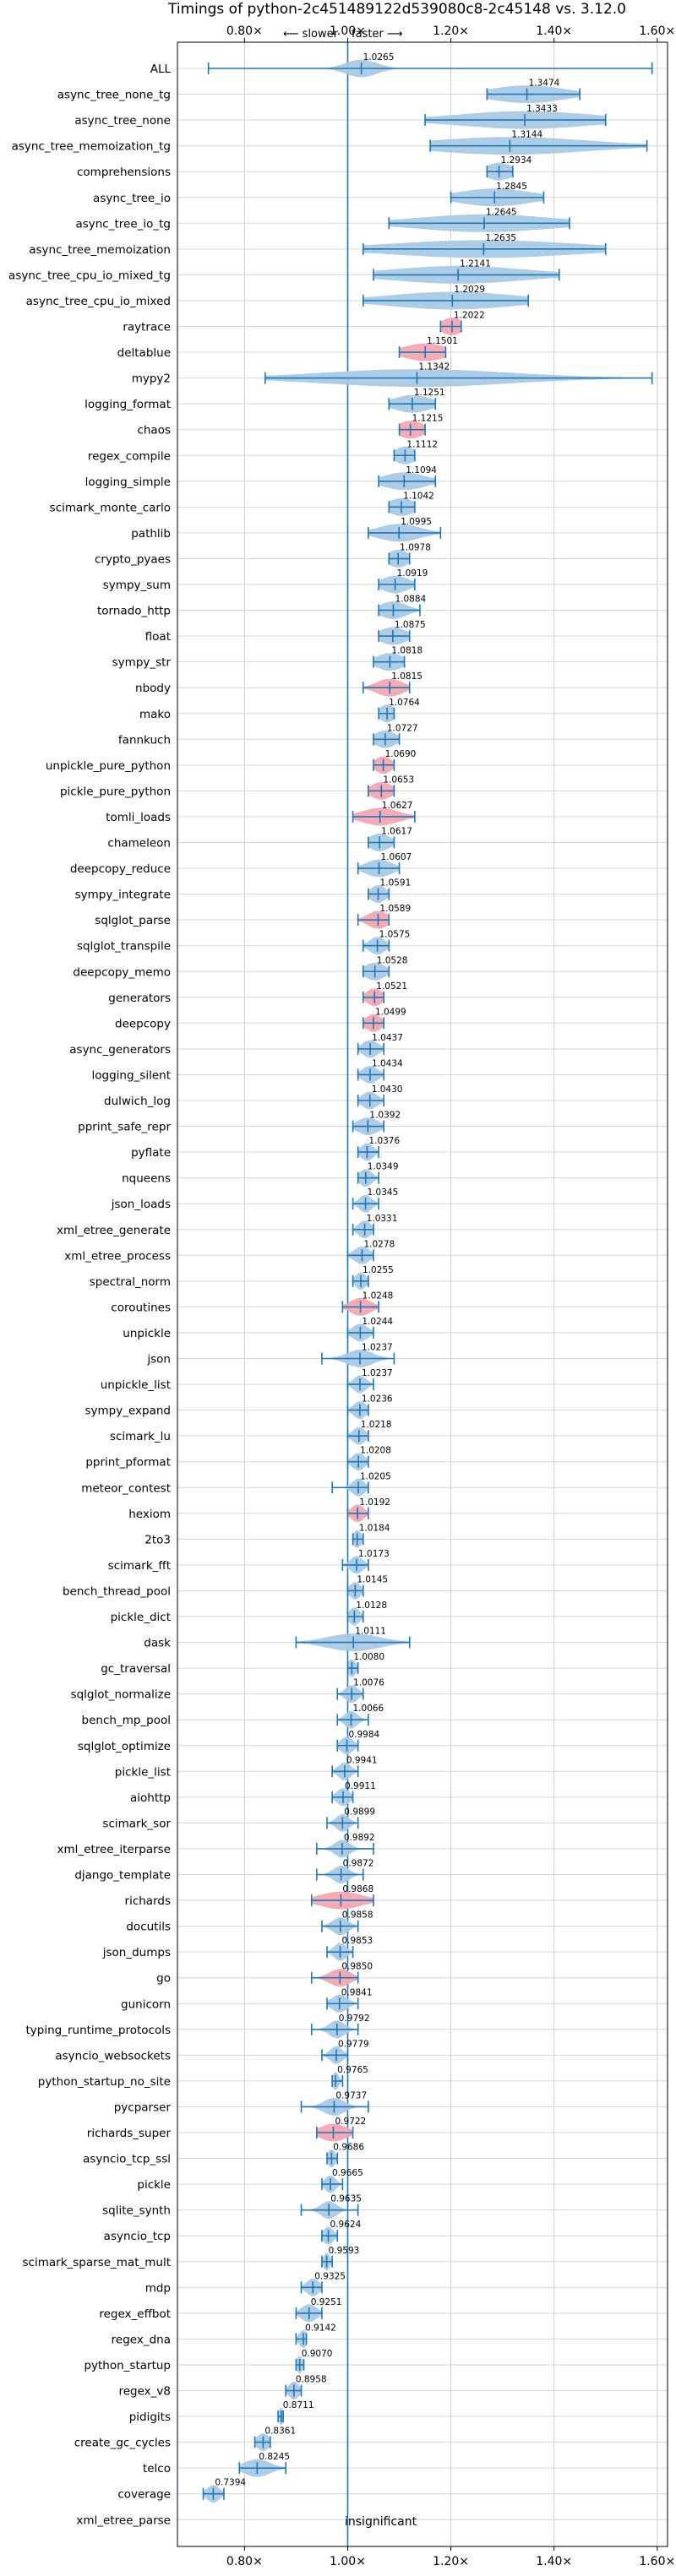  Describe the element at coordinates (422, 444) in the screenshot. I see `benchmark-value-label: 1.1112` at that location.